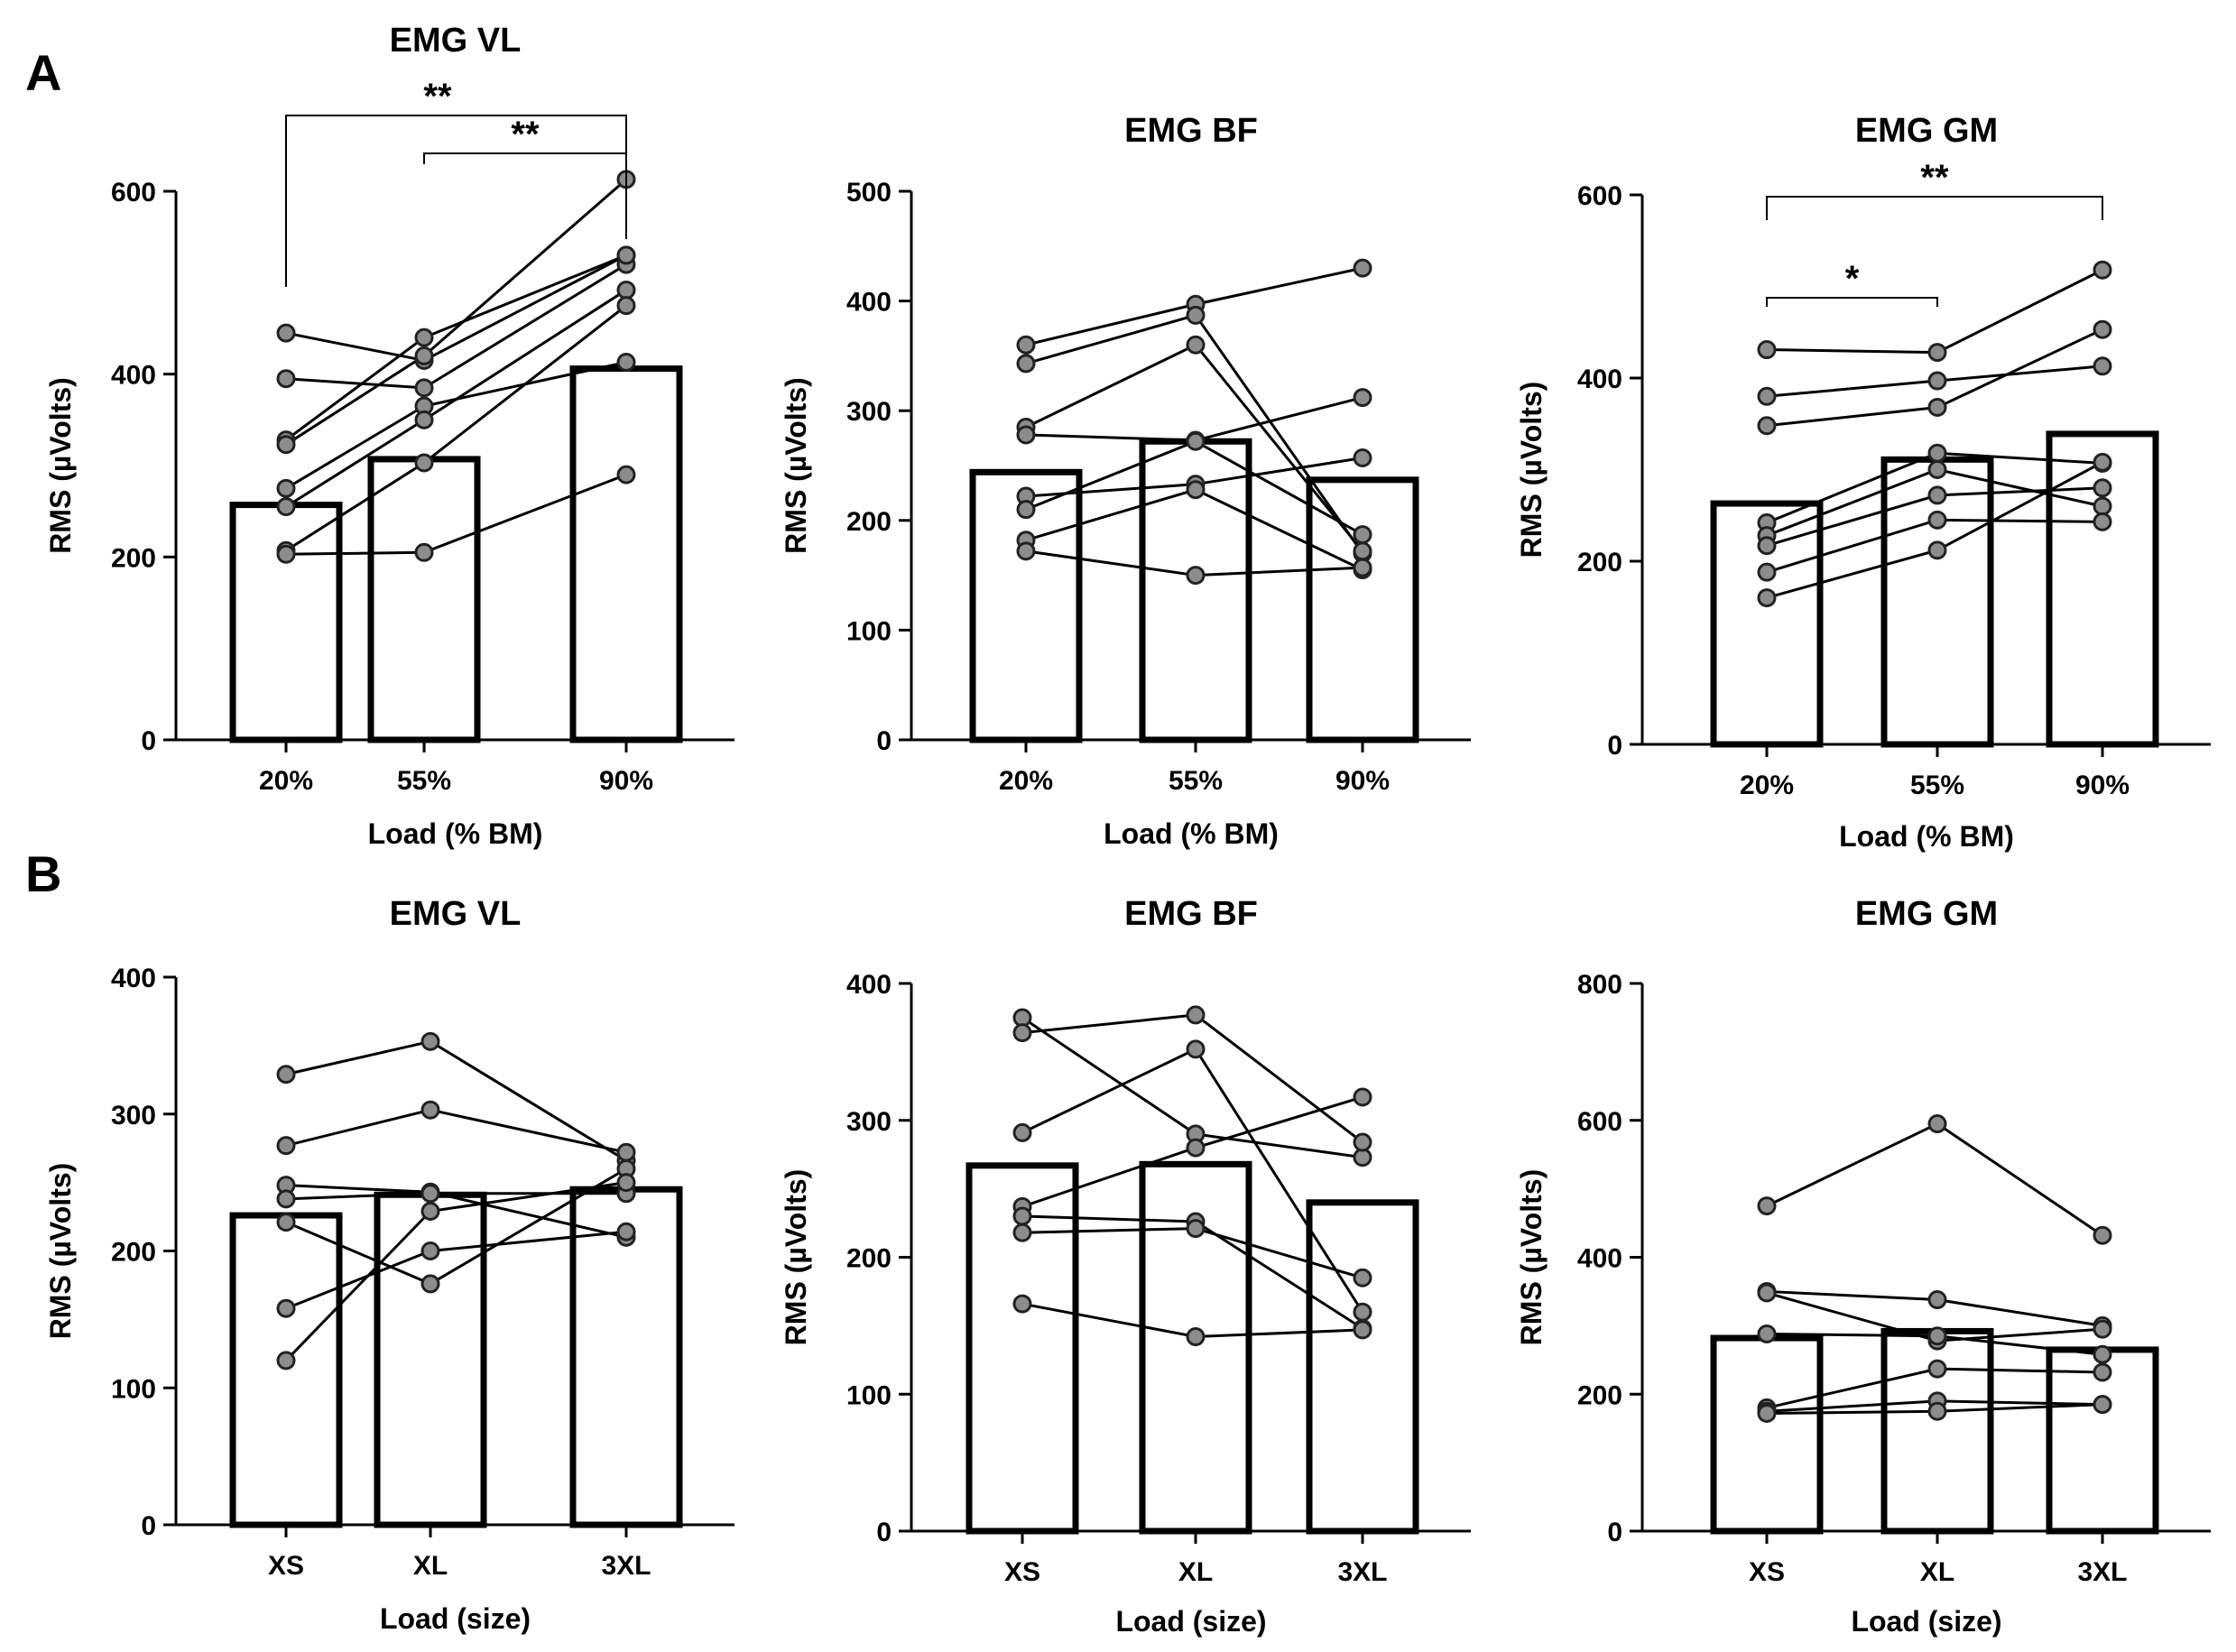  Describe the element at coordinates (430, 1566) in the screenshot. I see `x-tick-label: XL` at that location.